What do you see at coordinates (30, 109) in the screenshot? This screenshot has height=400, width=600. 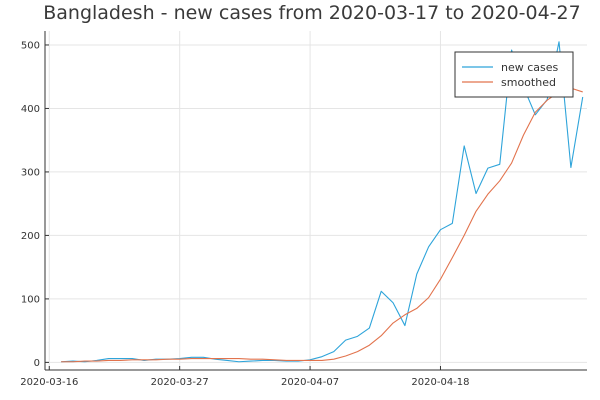 I see `y-tick-label: 400` at bounding box center [30, 109].